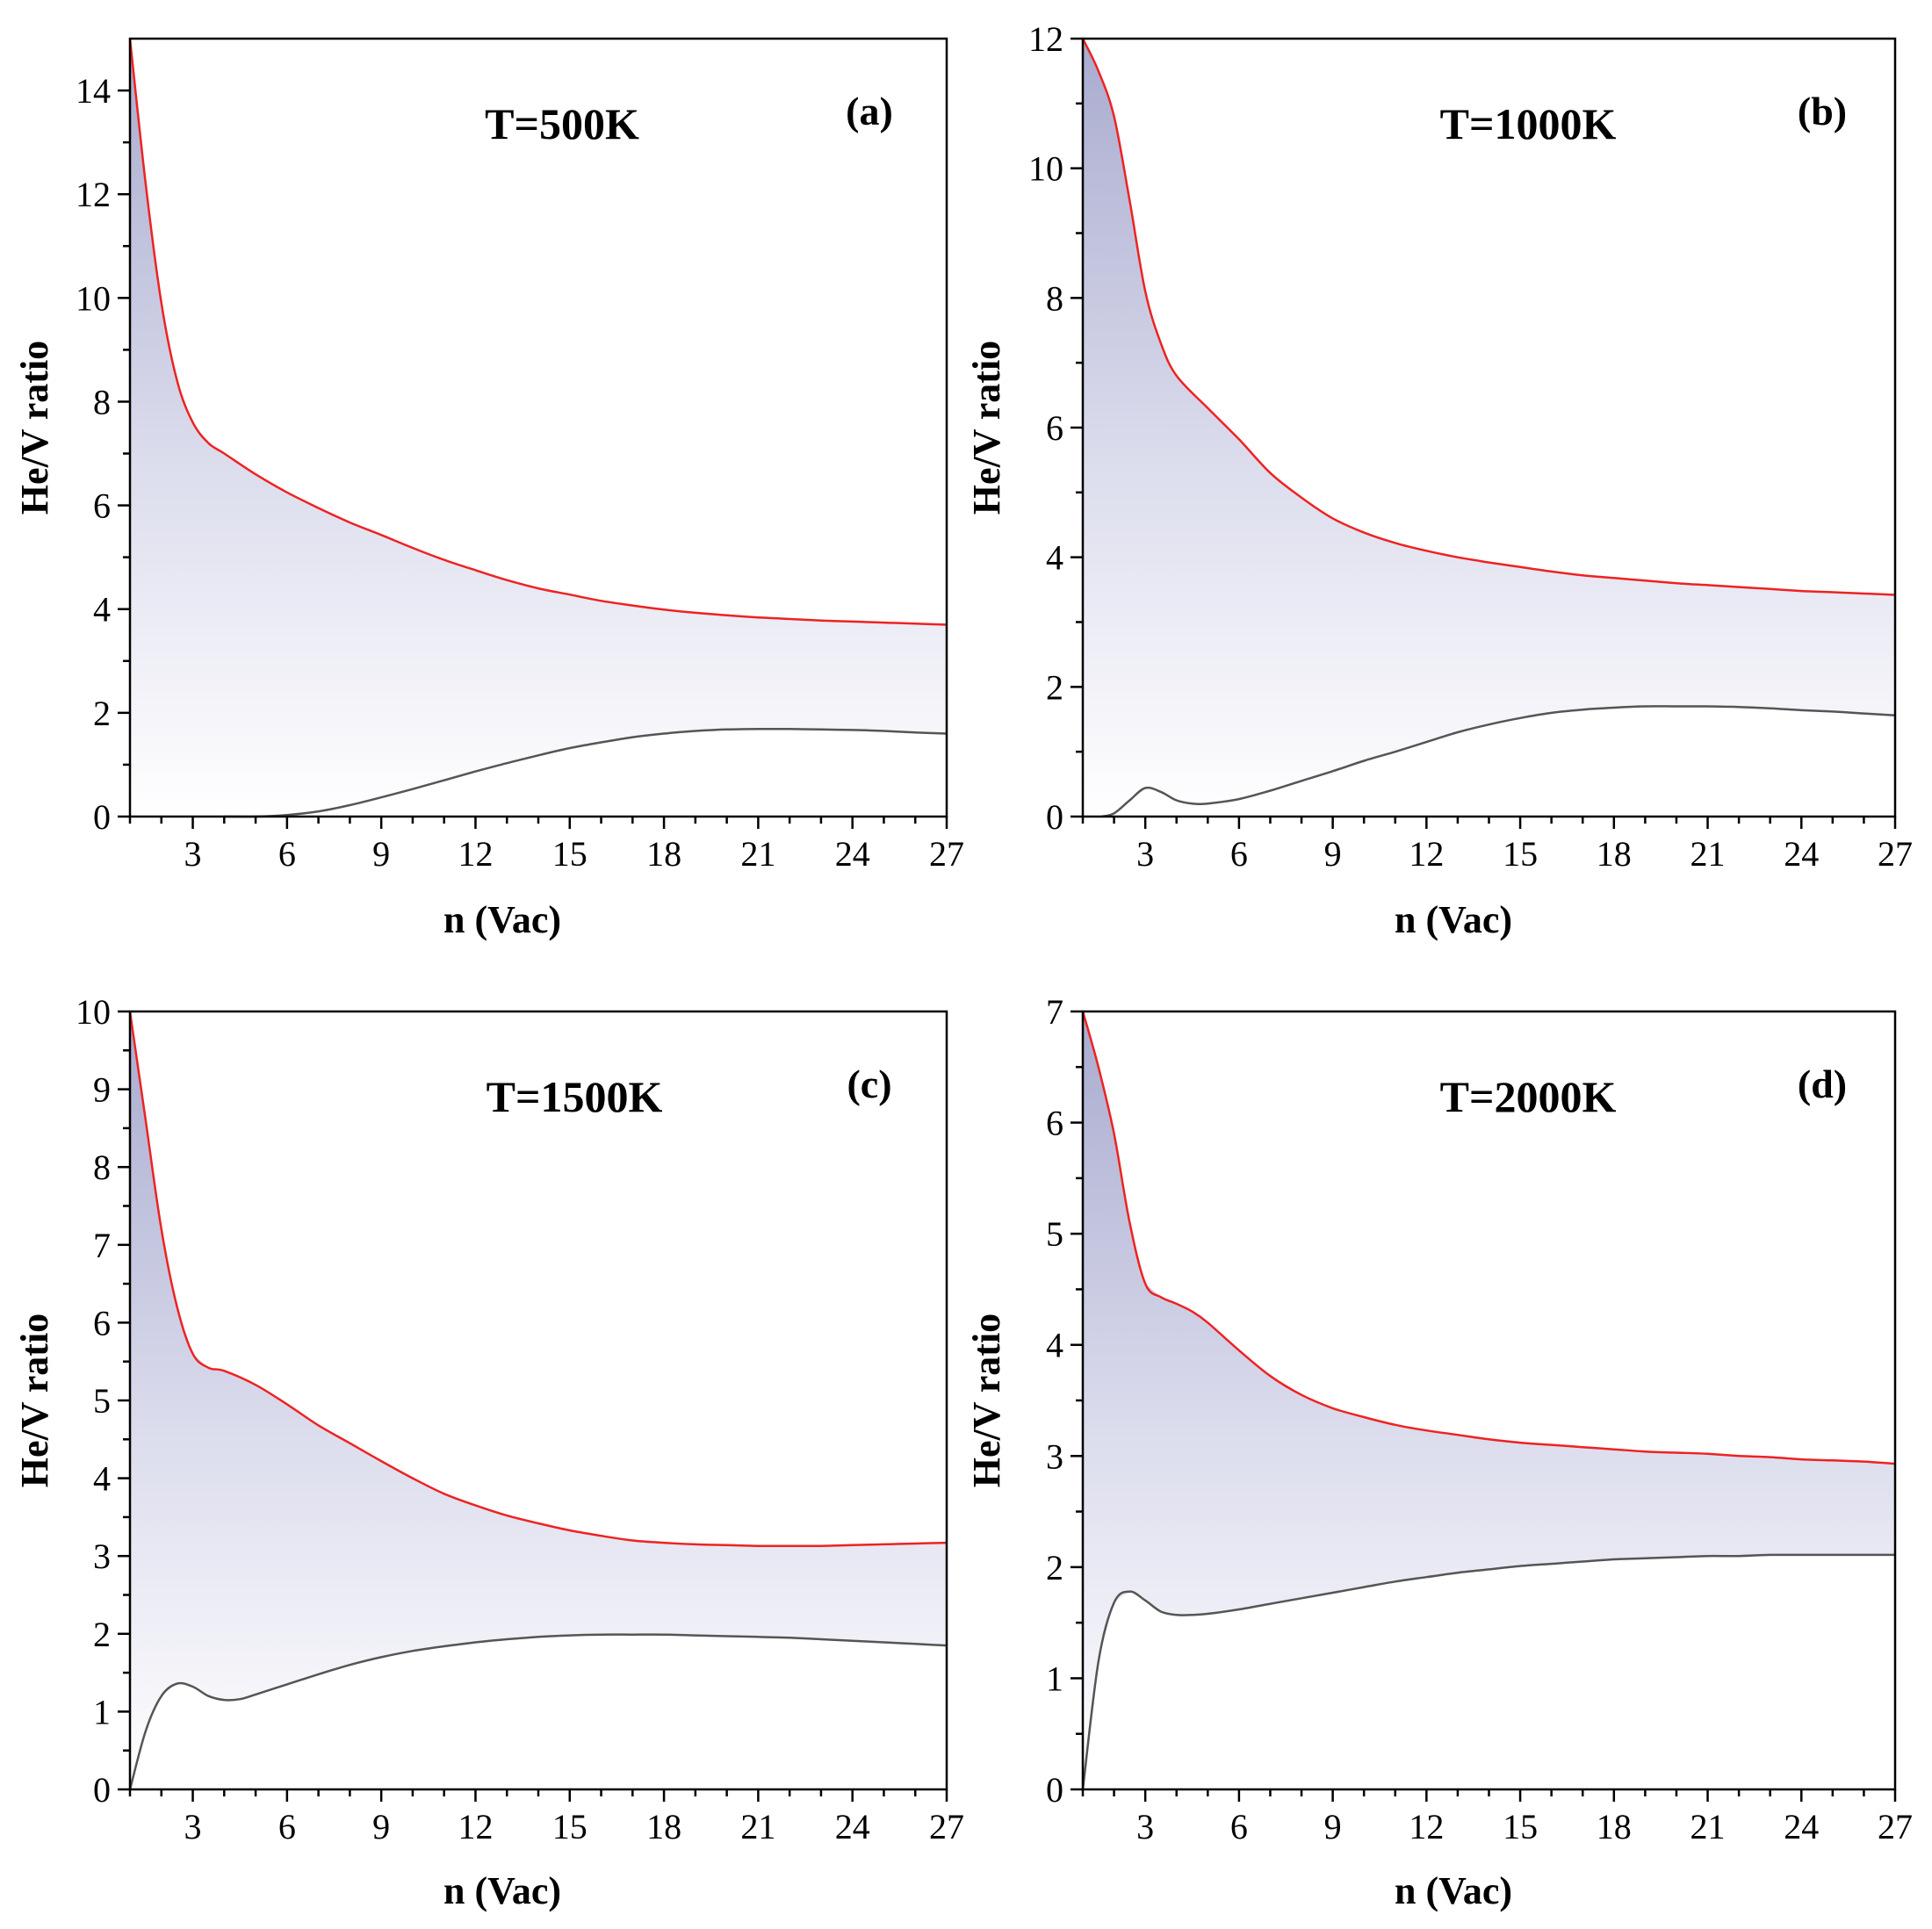 The height and width of the screenshot is (1929, 1932). What do you see at coordinates (1055, 428) in the screenshot?
I see `y-axis: 0 2 4 6 8 10 12` at bounding box center [1055, 428].